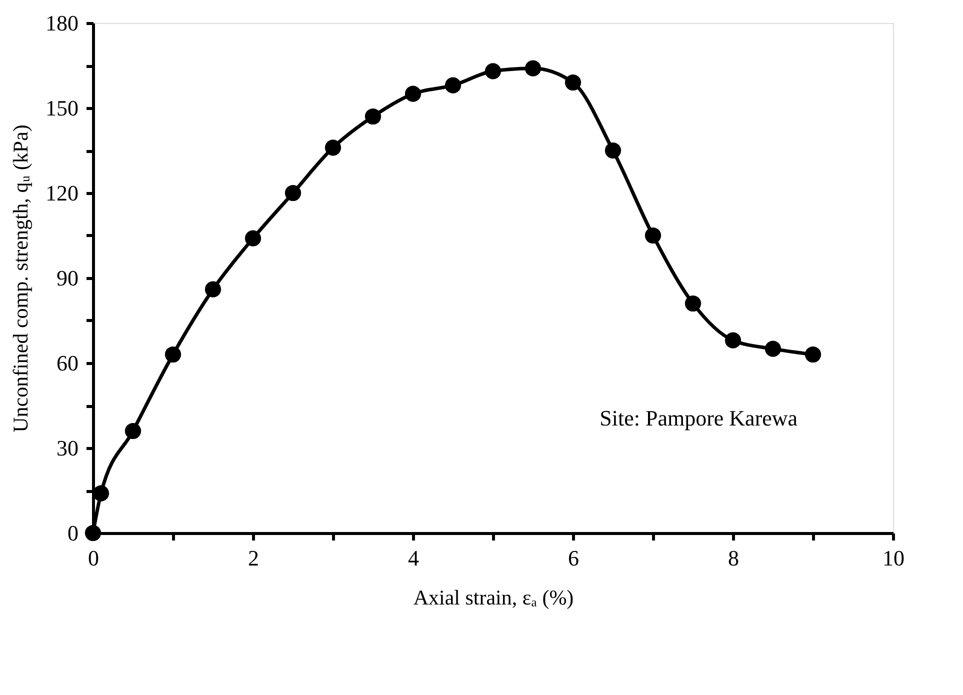 This screenshot has width=963, height=695. Describe the element at coordinates (62, 23) in the screenshot. I see `y-tick-label: 180` at that location.